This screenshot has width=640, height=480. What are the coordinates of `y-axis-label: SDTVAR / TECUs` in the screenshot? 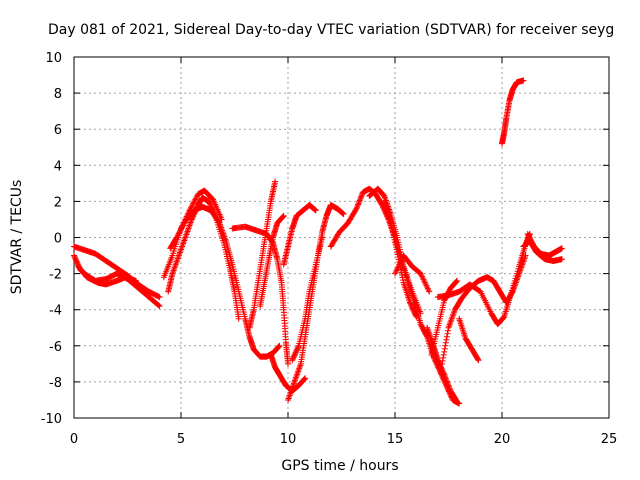 It's located at (17, 237).